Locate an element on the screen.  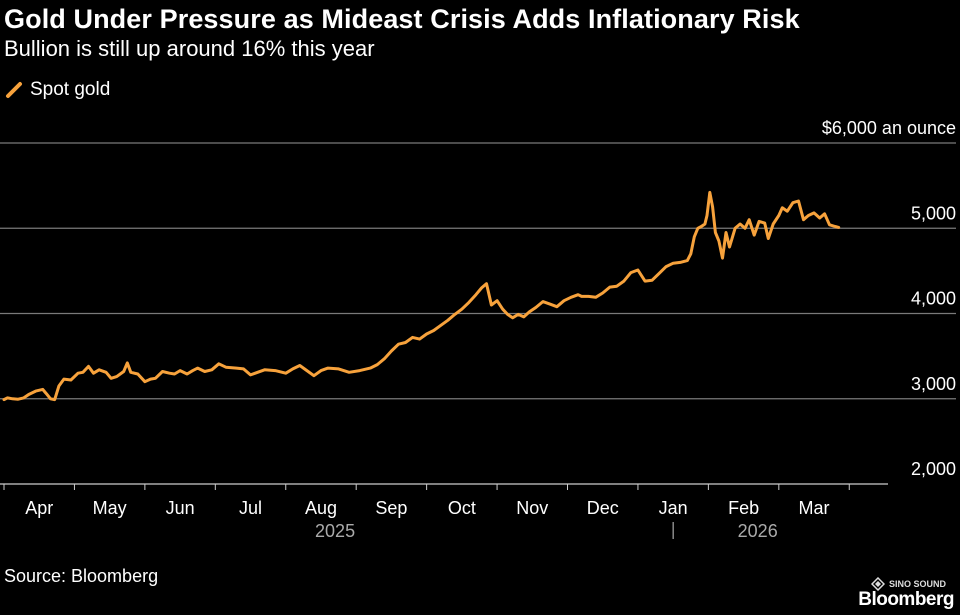
x-tick-label-feb: Feb is located at coordinates (743, 508).